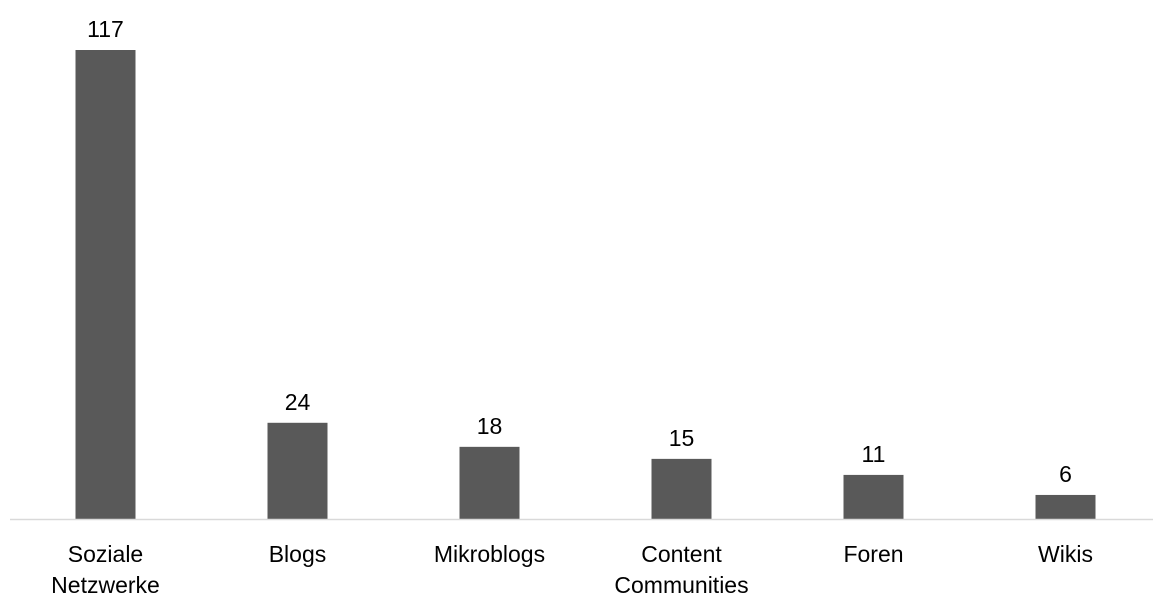 The image size is (1153, 600). Describe the element at coordinates (681, 585) in the screenshot. I see `category-label-line: Communities` at that location.